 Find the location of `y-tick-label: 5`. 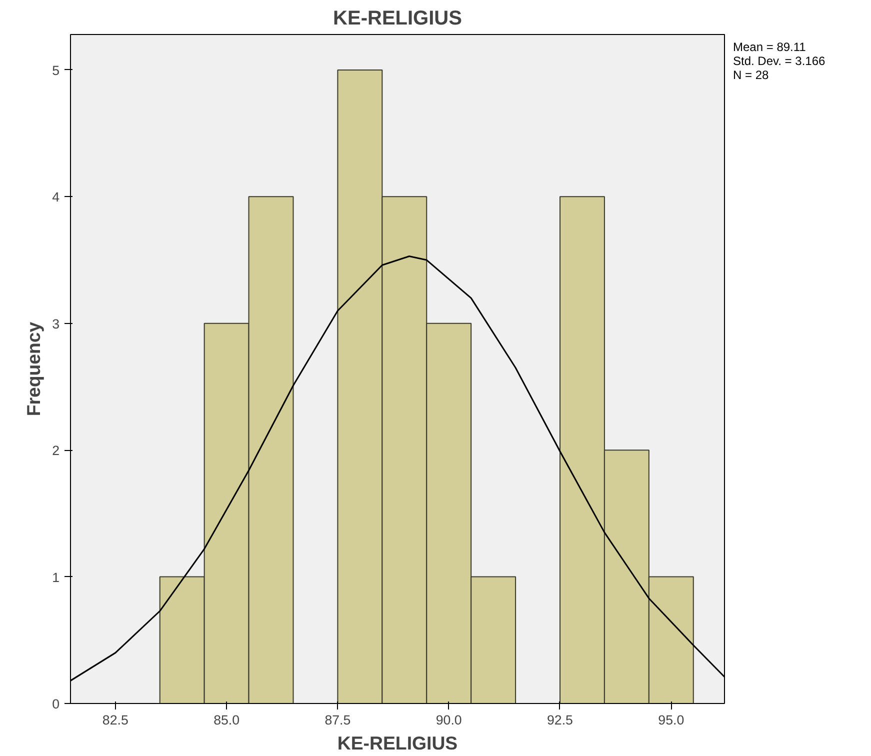

y-tick-label: 5 is located at coordinates (56, 70).